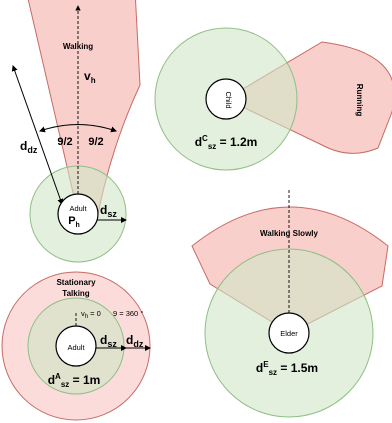 Image resolution: width=392 pixels, height=423 pixels. I want to click on adult-velocity-label: vh, so click(90, 77).